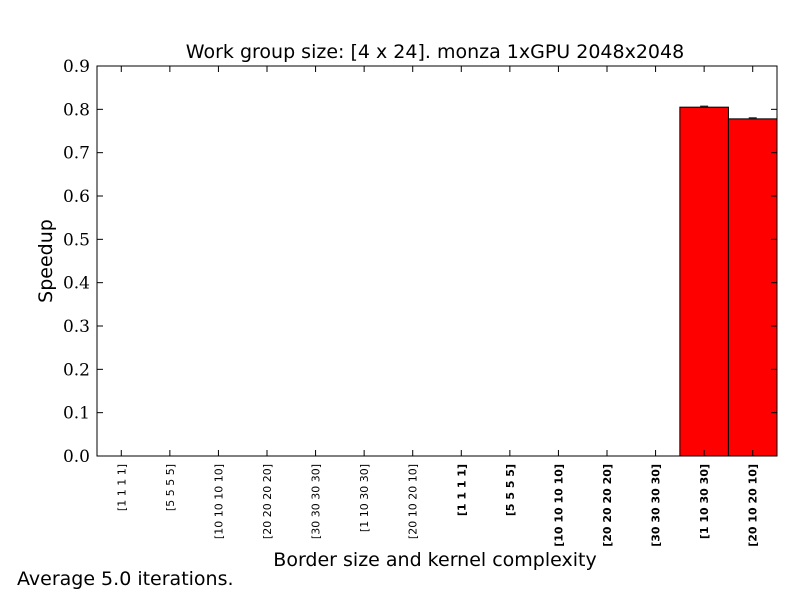  Describe the element at coordinates (76, 67) in the screenshot. I see `y-tick-label: 0.9` at that location.